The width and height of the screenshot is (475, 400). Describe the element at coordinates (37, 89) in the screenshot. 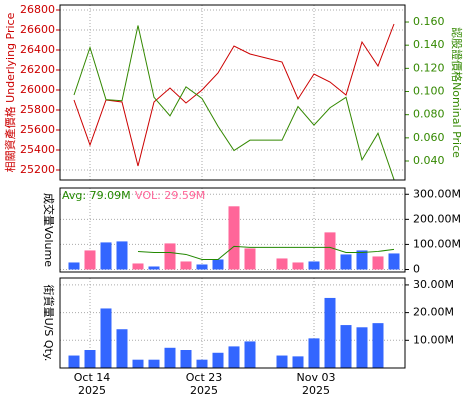

I see `y-tick-label: 26000` at that location.